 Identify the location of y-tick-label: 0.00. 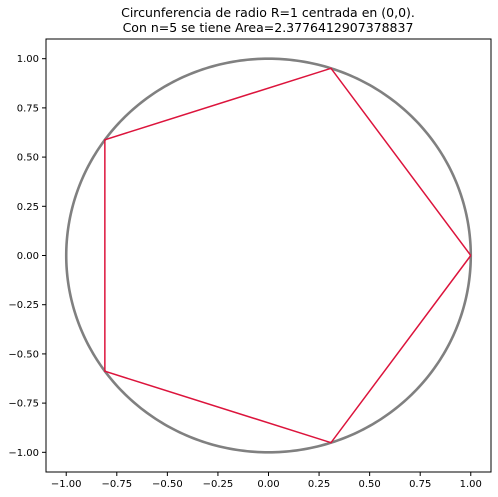
(28, 256).